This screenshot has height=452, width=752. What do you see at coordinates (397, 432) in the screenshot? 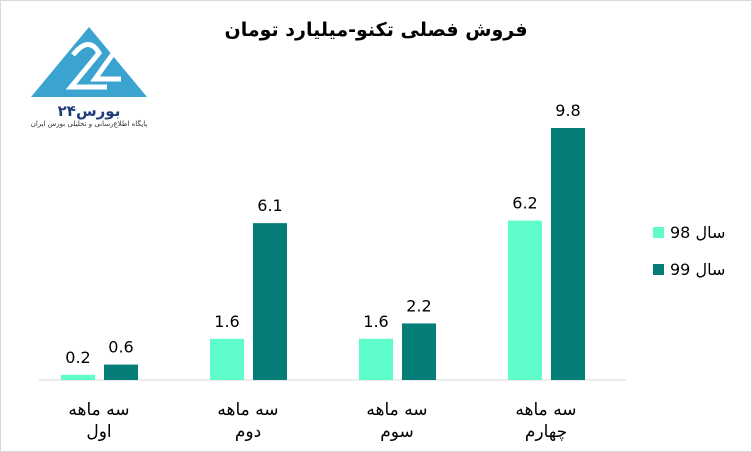
I see `x-tick-label: سوم` at bounding box center [397, 432].